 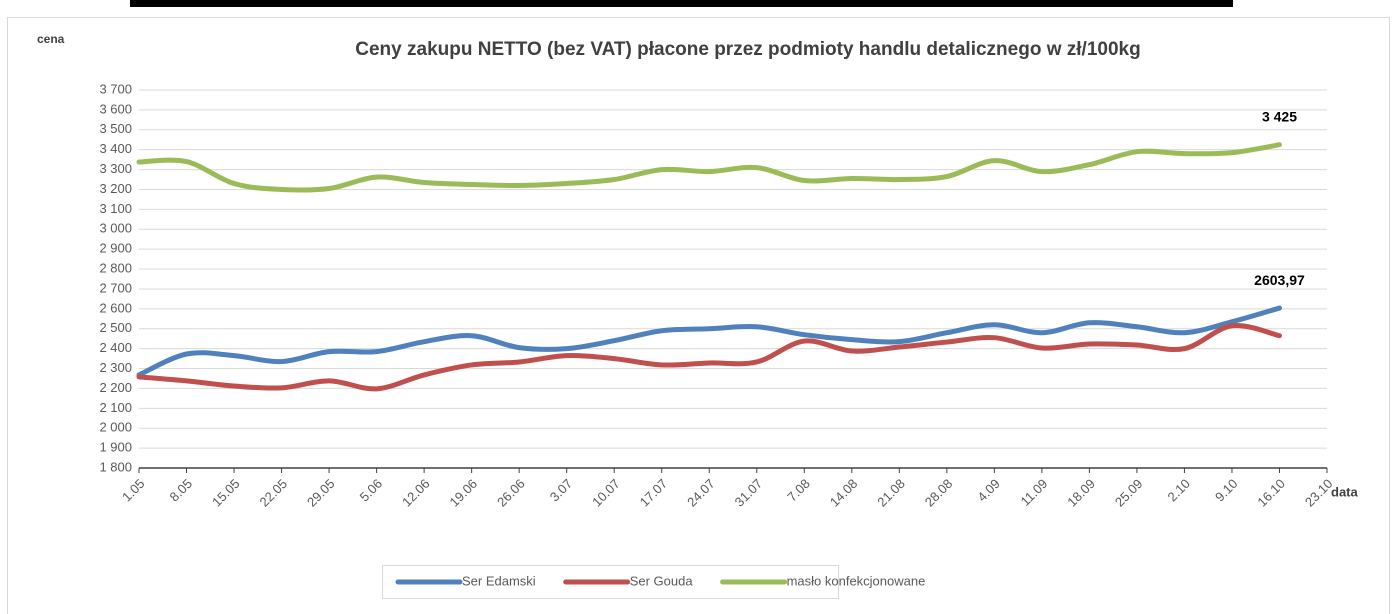 What do you see at coordinates (115, 387) in the screenshot?
I see `y-tick-label: 2 200` at bounding box center [115, 387].